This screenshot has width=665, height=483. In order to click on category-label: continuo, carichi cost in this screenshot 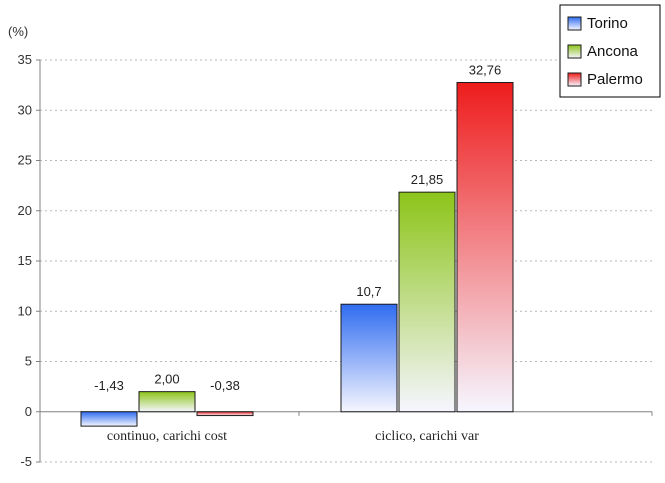, I will do `click(167, 436)`.